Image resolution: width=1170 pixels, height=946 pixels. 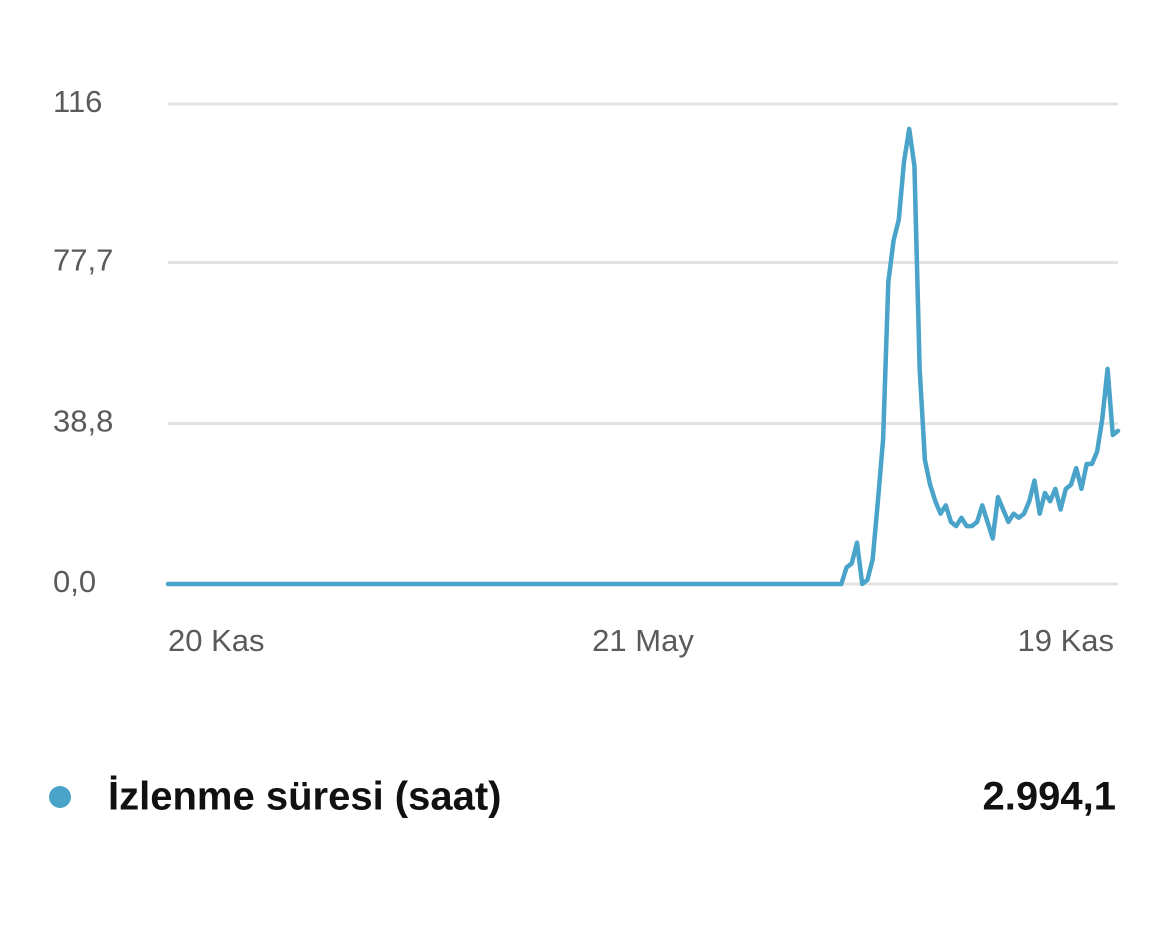 I want to click on y-tick-label: 38,8, so click(x=83, y=421).